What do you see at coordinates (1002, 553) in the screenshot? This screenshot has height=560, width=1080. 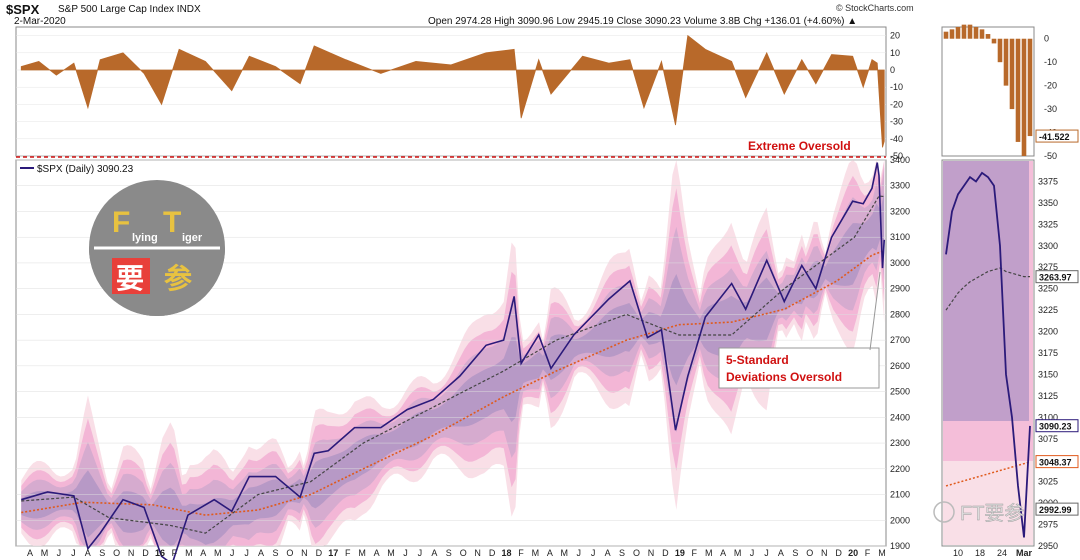 I see `zoom-x-tick-label: 24` at bounding box center [1002, 553].